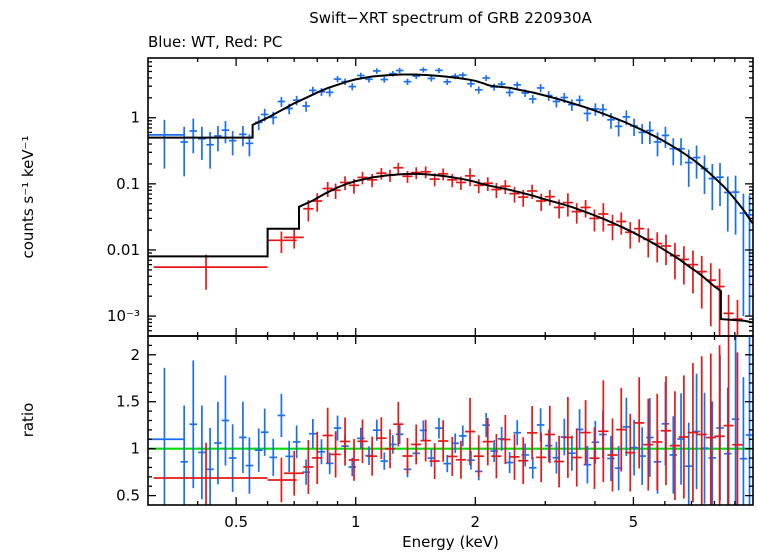  What do you see at coordinates (123, 250) in the screenshot?
I see `tick-label: 0.01` at bounding box center [123, 250].